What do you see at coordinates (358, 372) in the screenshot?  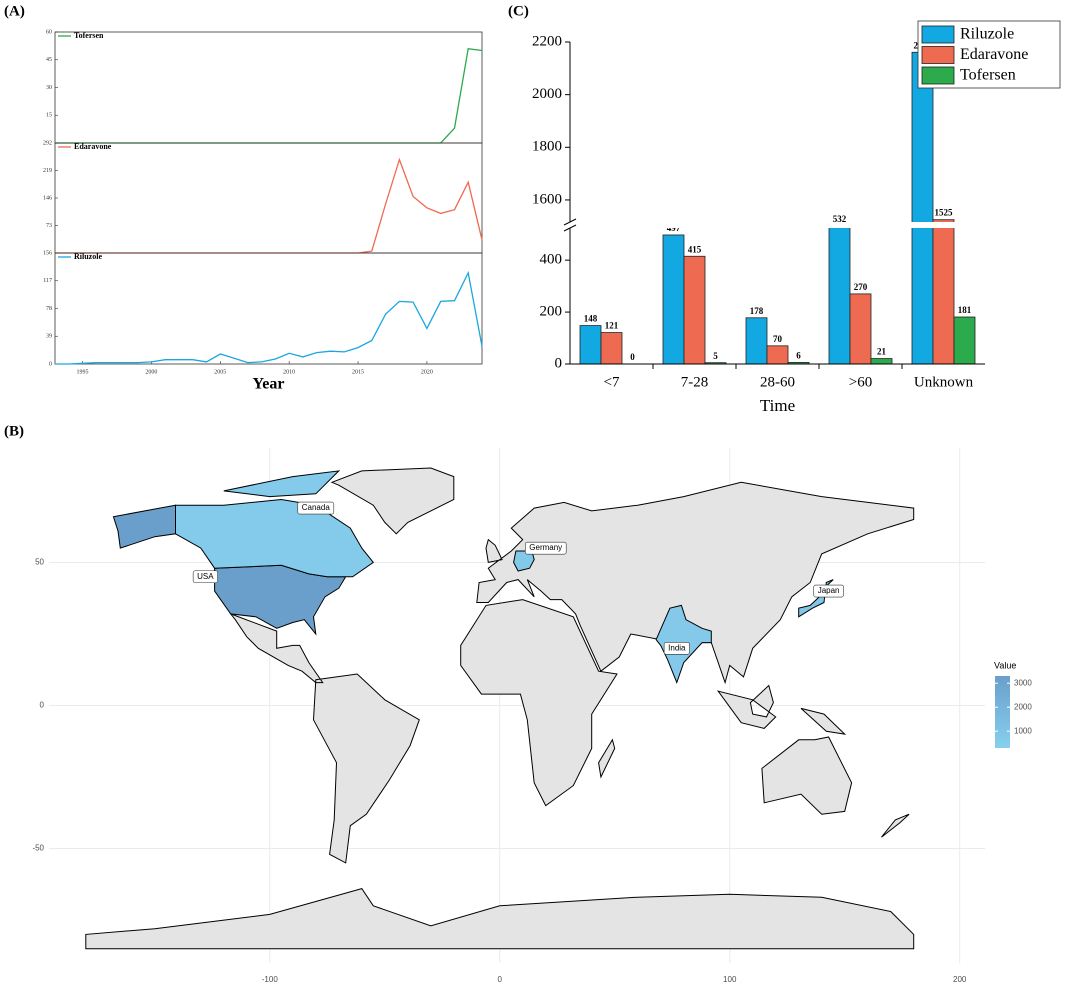 I see `x-tick-label: 2015` at bounding box center [358, 372].